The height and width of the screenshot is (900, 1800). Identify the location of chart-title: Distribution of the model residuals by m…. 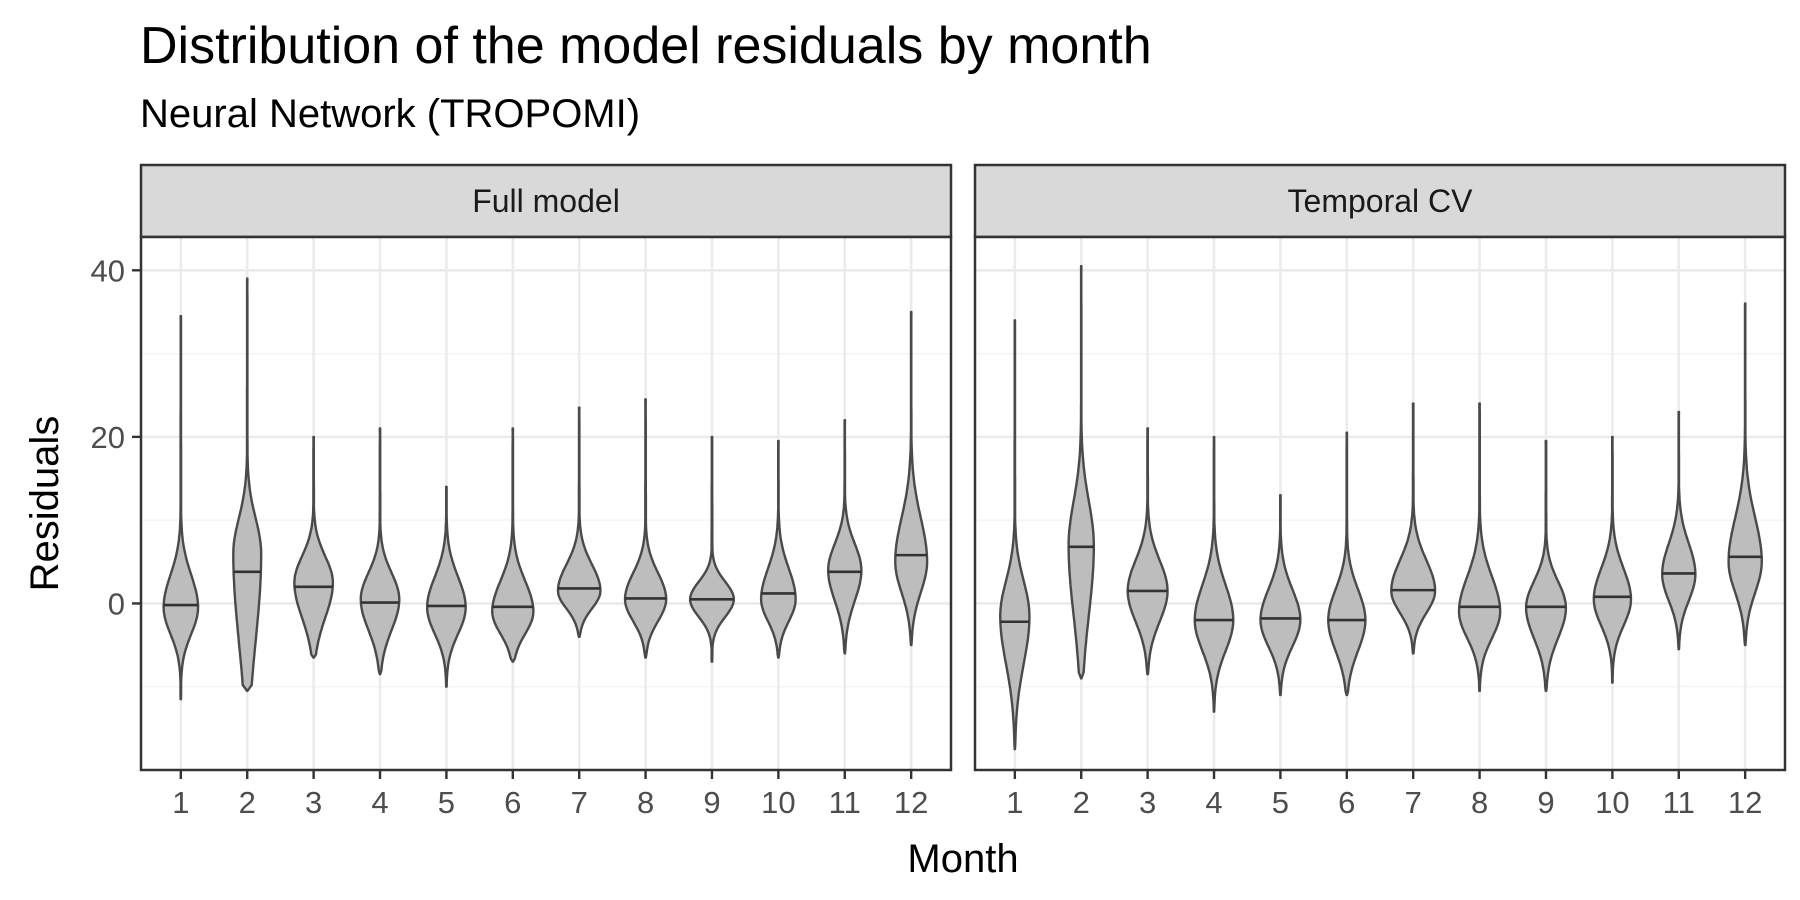
(646, 46).